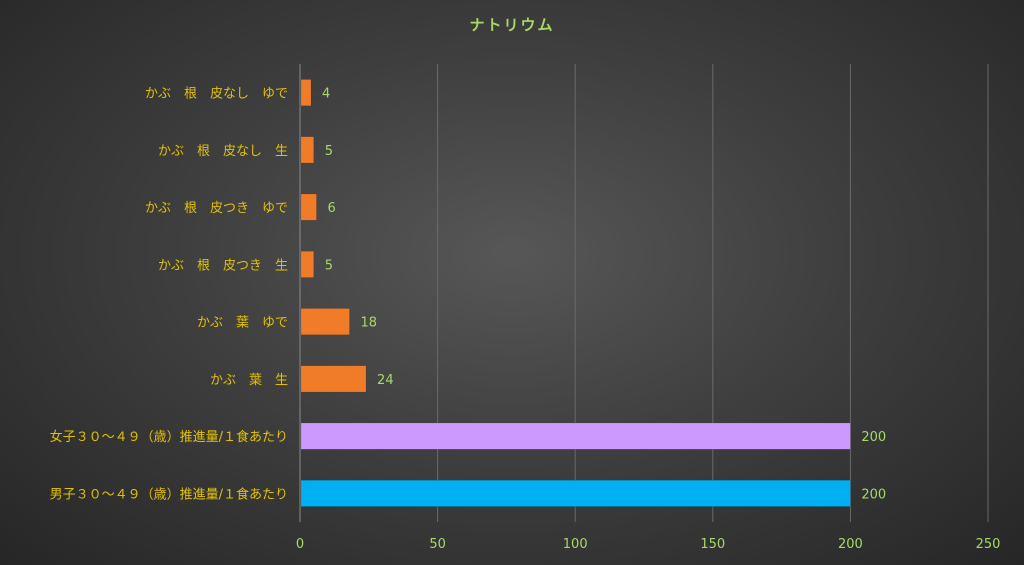 Image resolution: width=1024 pixels, height=565 pixels. What do you see at coordinates (326, 94) in the screenshot?
I see `data-label: 4` at bounding box center [326, 94].